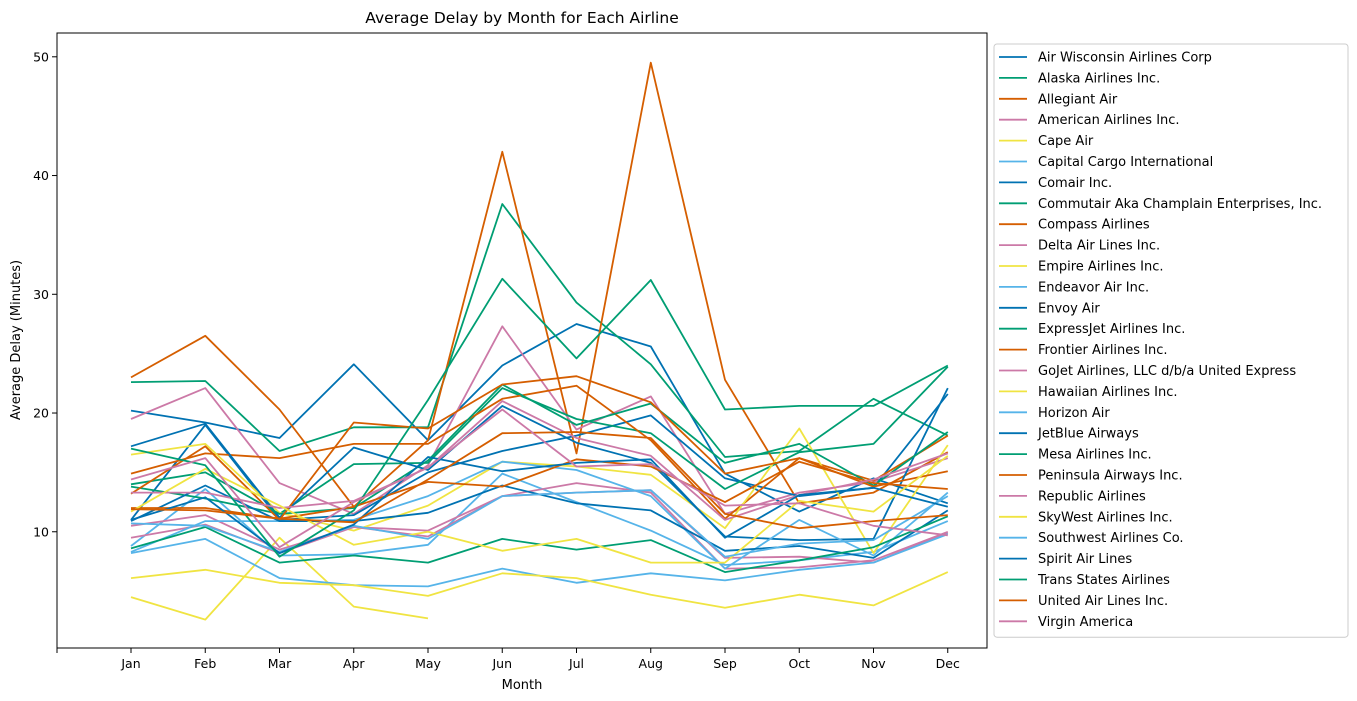 This screenshot has height=701, width=1357. I want to click on legend-label: Empire Airlines Inc., so click(1101, 267).